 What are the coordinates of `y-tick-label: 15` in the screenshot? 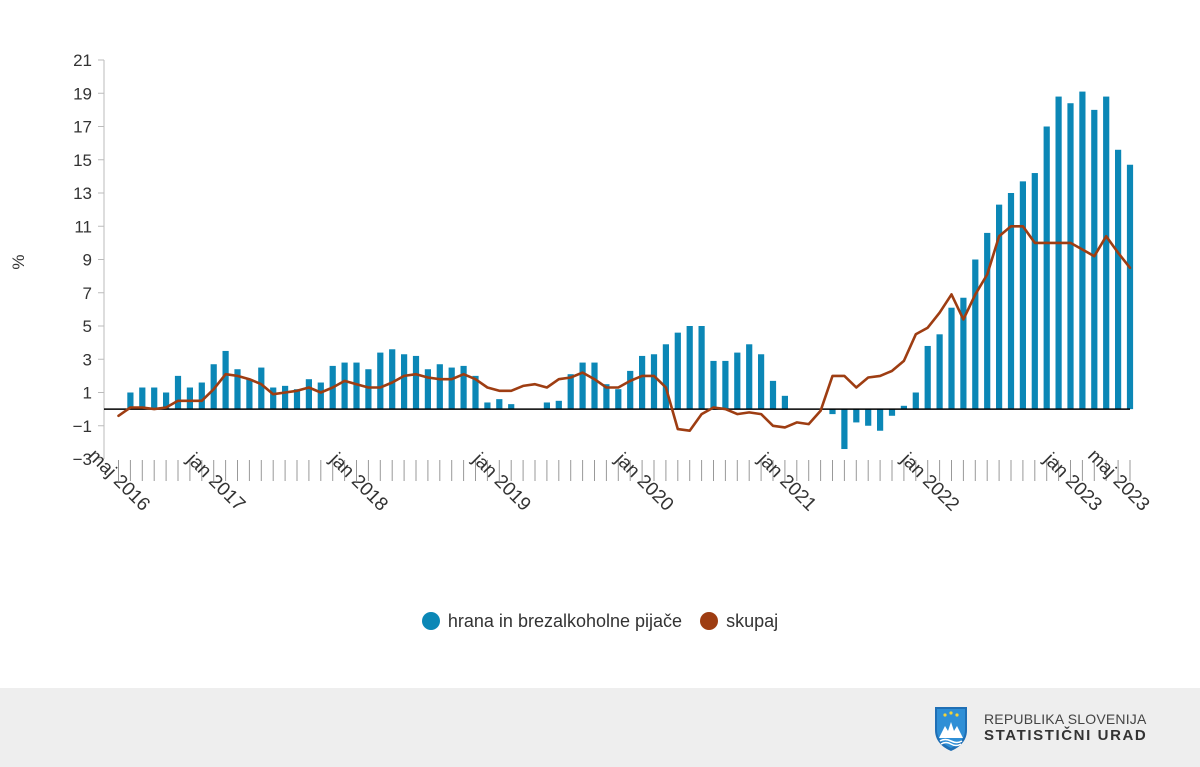 It's located at (82, 160).